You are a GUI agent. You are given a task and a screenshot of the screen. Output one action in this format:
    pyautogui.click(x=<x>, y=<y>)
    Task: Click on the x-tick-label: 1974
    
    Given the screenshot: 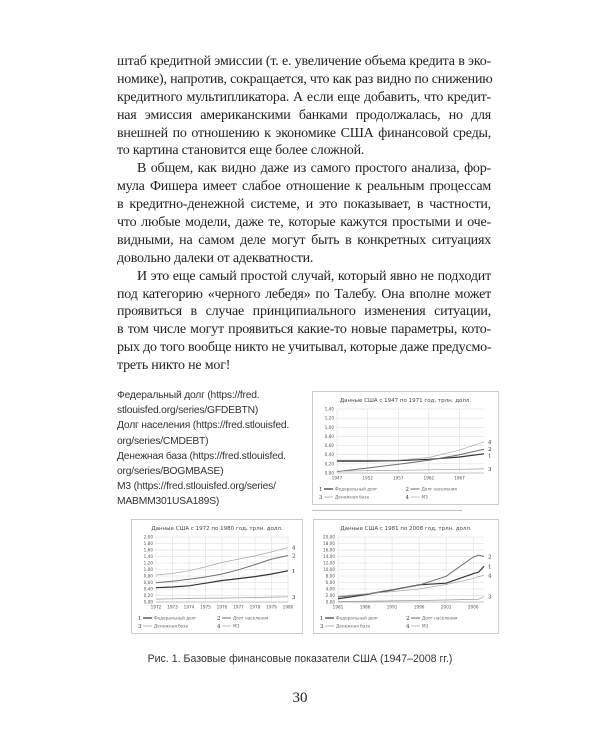 What is the action you would take?
    pyautogui.click(x=189, y=607)
    